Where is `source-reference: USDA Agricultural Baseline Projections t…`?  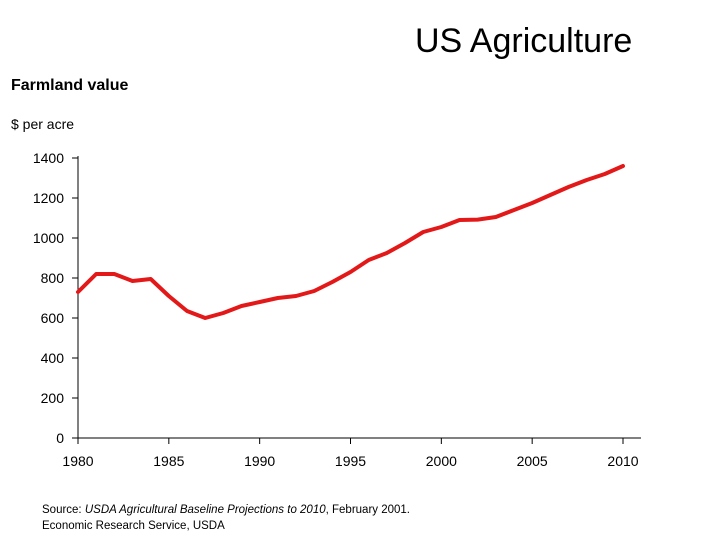 source-reference: USDA Agricultural Baseline Projections t… is located at coordinates (205, 510).